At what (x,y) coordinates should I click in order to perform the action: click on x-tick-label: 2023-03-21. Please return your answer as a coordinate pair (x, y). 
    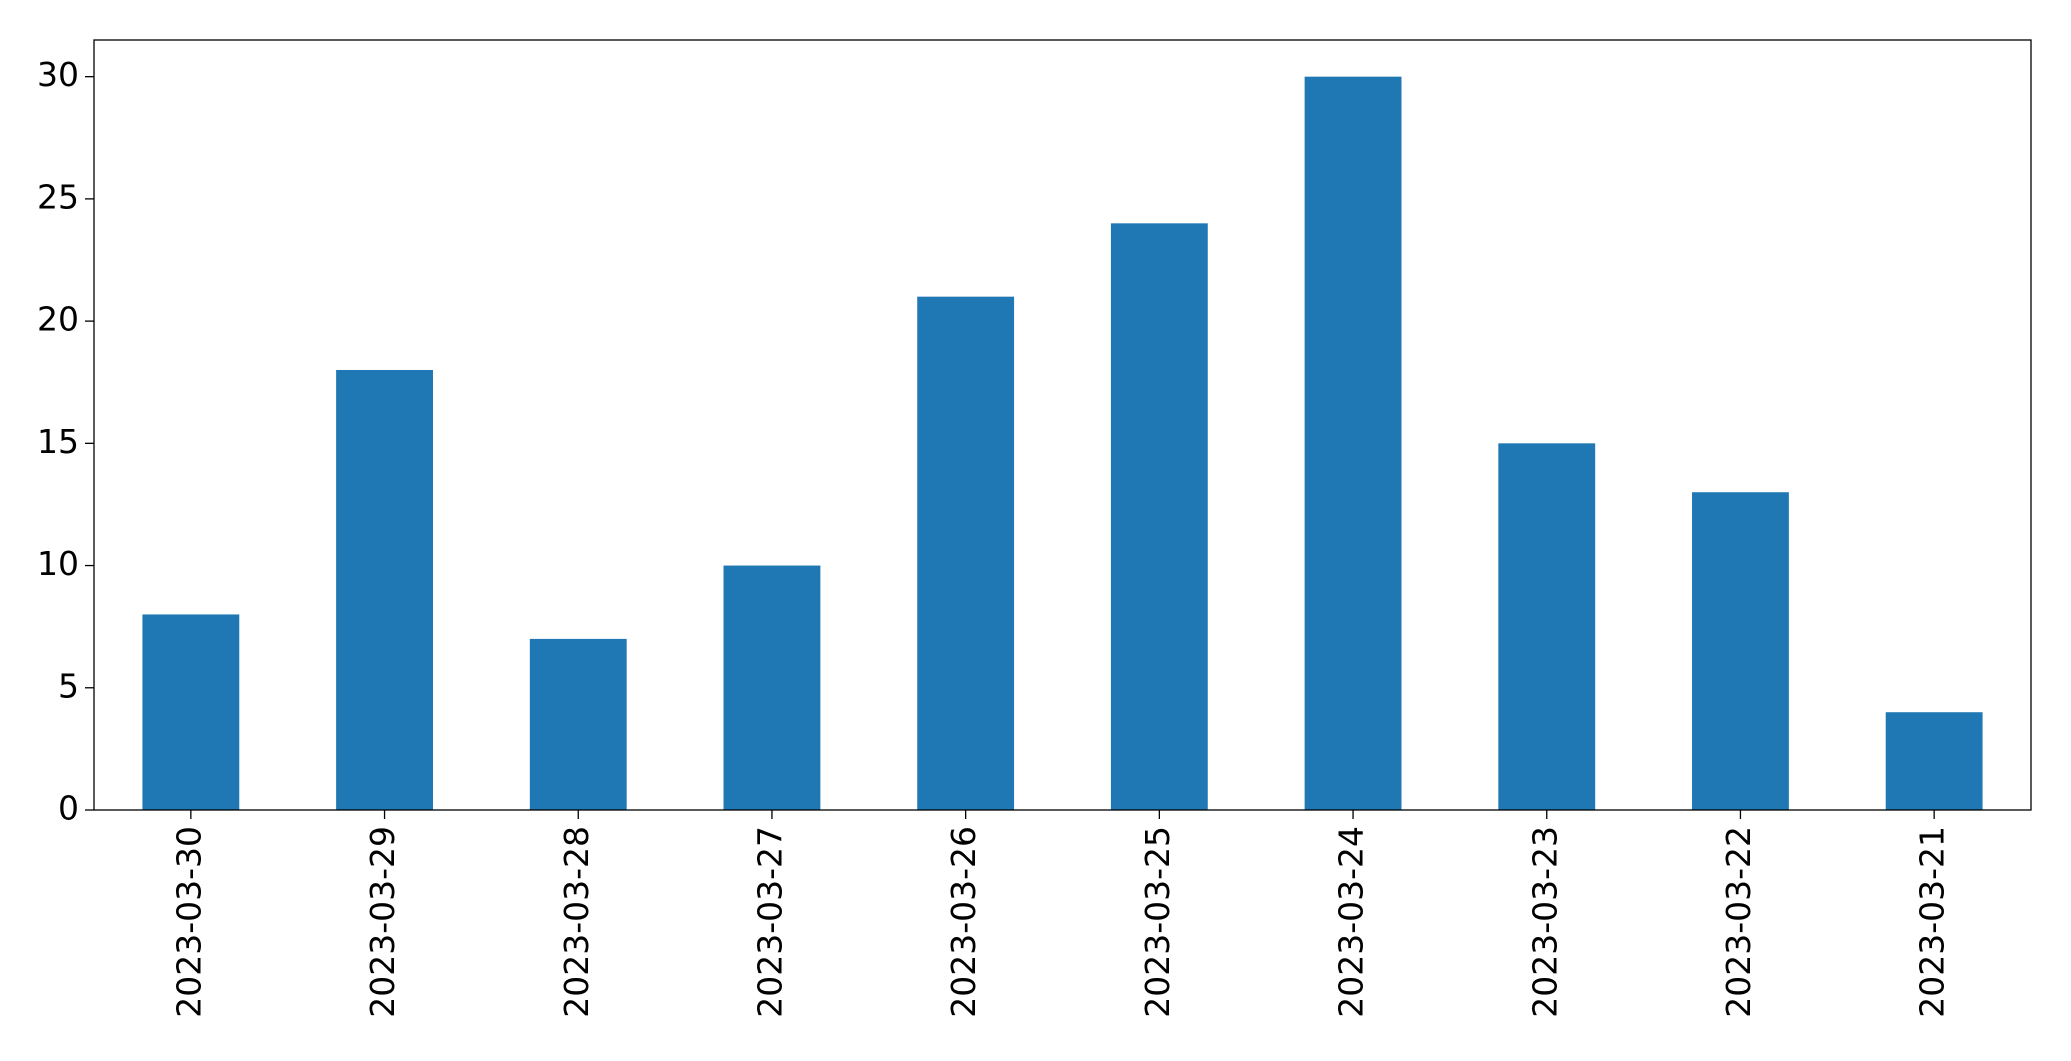
    Looking at the image, I should click on (1932, 922).